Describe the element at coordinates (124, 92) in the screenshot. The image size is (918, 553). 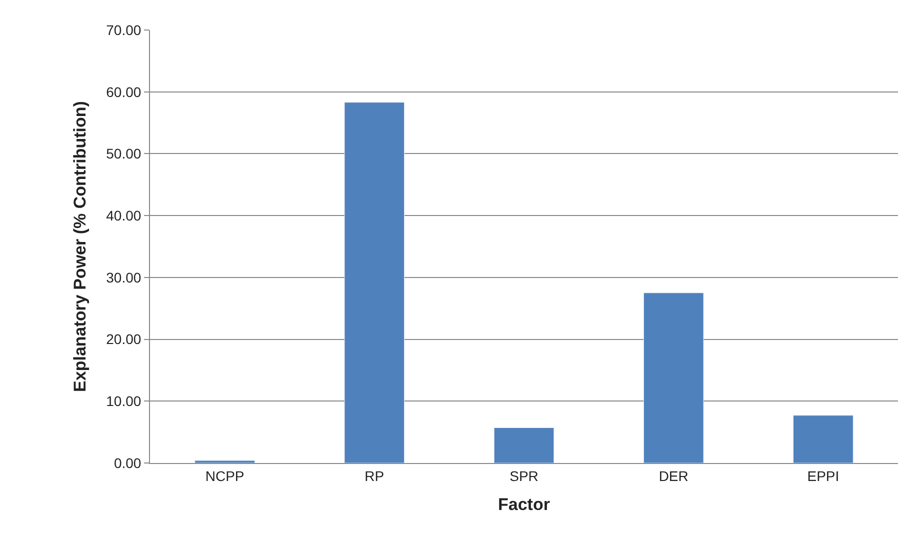
I see `y-tick-label: 60.00` at that location.